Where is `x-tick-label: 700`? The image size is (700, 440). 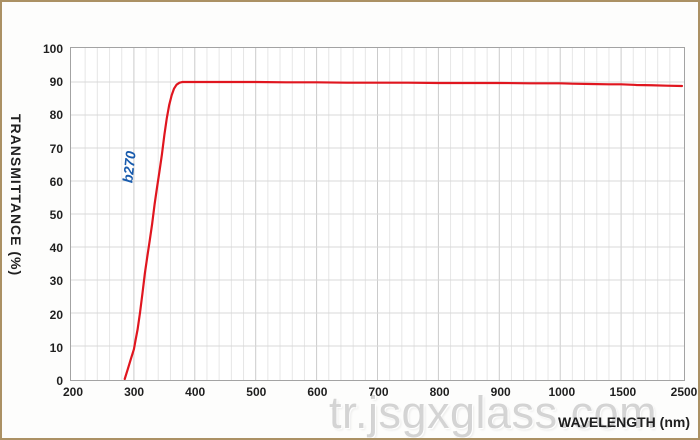
x-tick-label: 700 is located at coordinates (378, 392).